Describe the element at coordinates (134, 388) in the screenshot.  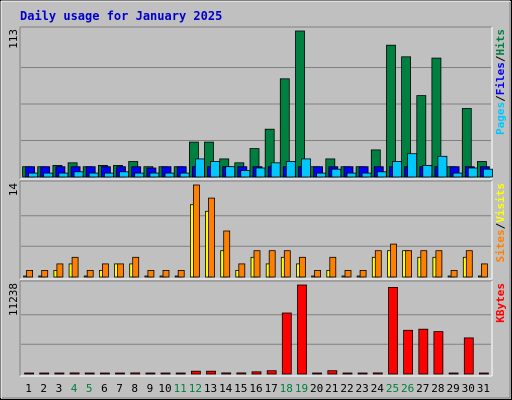
I see `x-tick-label-8: 8` at that location.